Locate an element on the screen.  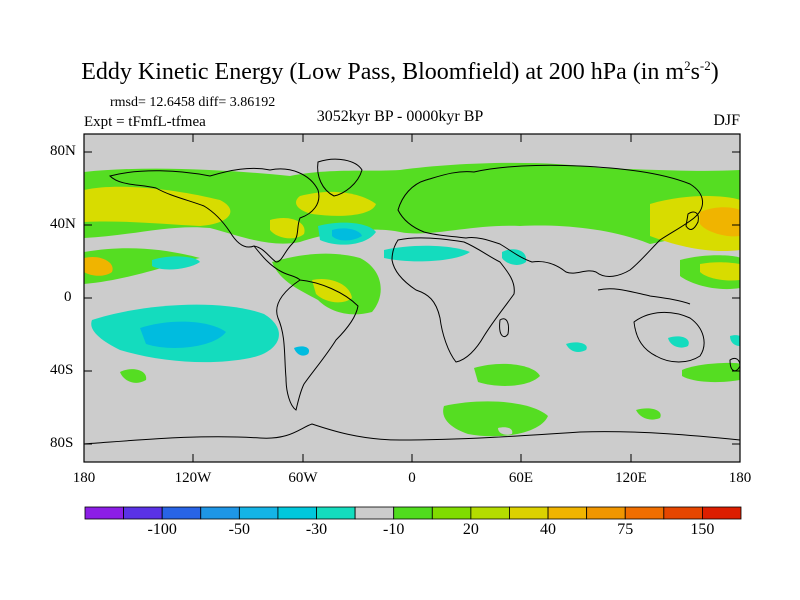
colorbar-label--30: -30 is located at coordinates (316, 529).